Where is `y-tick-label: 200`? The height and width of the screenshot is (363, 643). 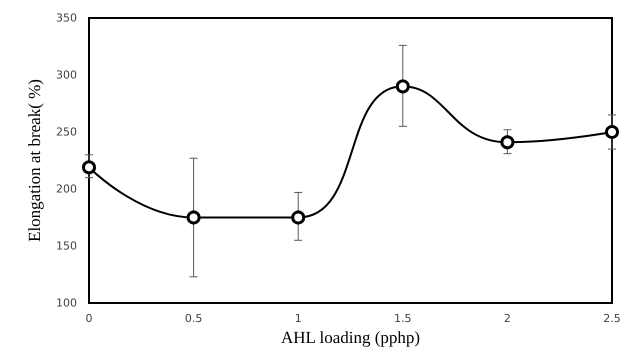
y-tick-label: 200 is located at coordinates (66, 189).